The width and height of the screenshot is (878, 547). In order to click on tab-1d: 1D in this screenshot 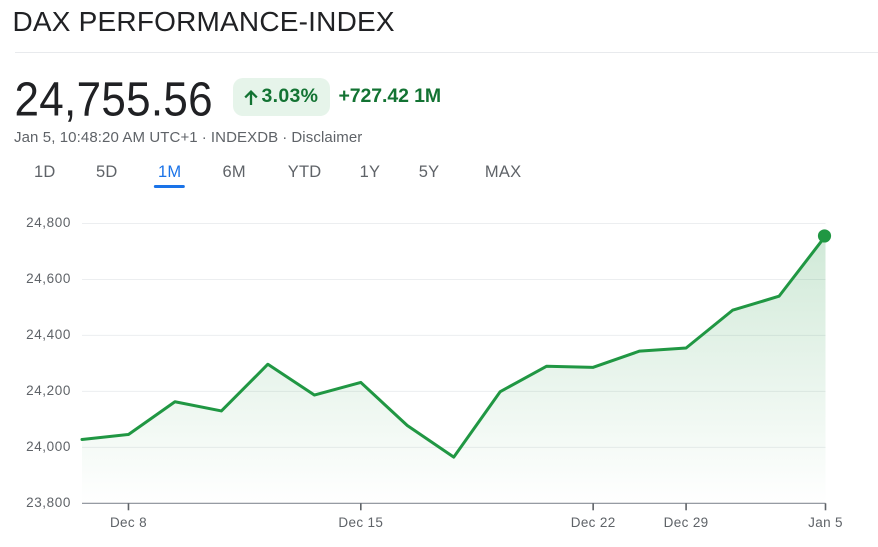, I will do `click(45, 171)`.